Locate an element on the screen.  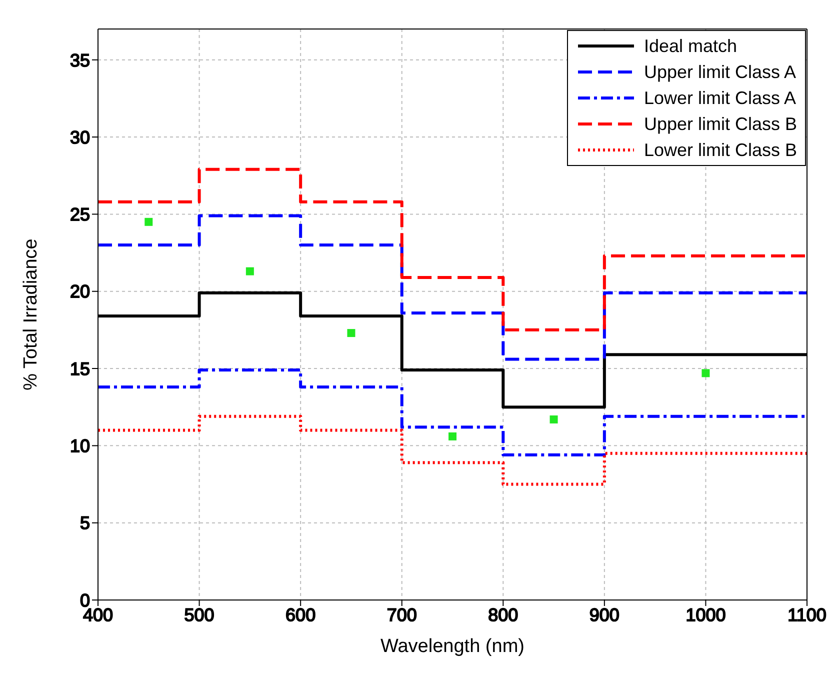
legend-label: Upper limit Class A is located at coordinates (720, 72).